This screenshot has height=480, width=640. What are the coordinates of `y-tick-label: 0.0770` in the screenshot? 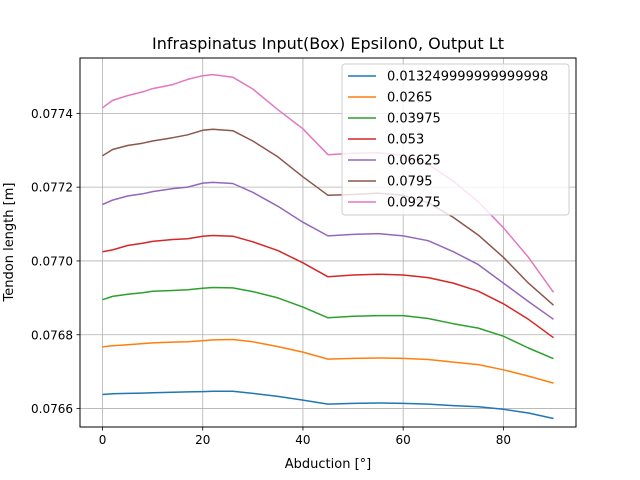 It's located at (52, 261).